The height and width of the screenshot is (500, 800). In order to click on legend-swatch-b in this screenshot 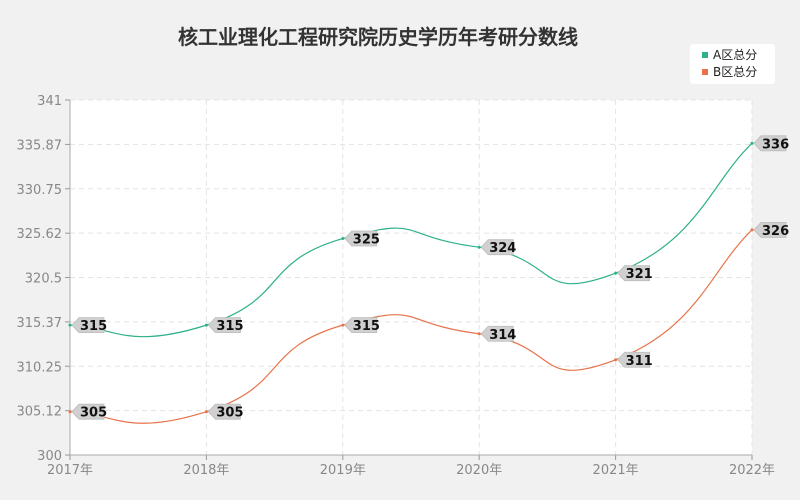, I will do `click(705, 72)`.